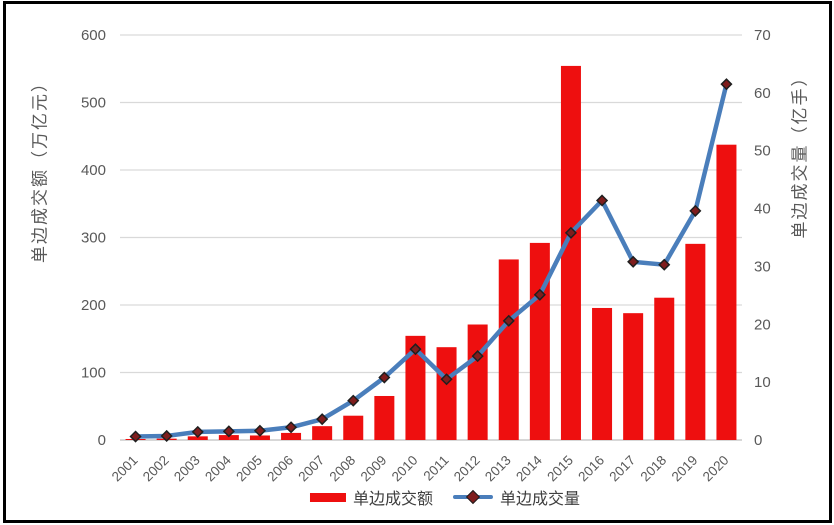 This screenshot has height=525, width=834. Describe the element at coordinates (695, 341) in the screenshot. I see `bar-2019` at that location.